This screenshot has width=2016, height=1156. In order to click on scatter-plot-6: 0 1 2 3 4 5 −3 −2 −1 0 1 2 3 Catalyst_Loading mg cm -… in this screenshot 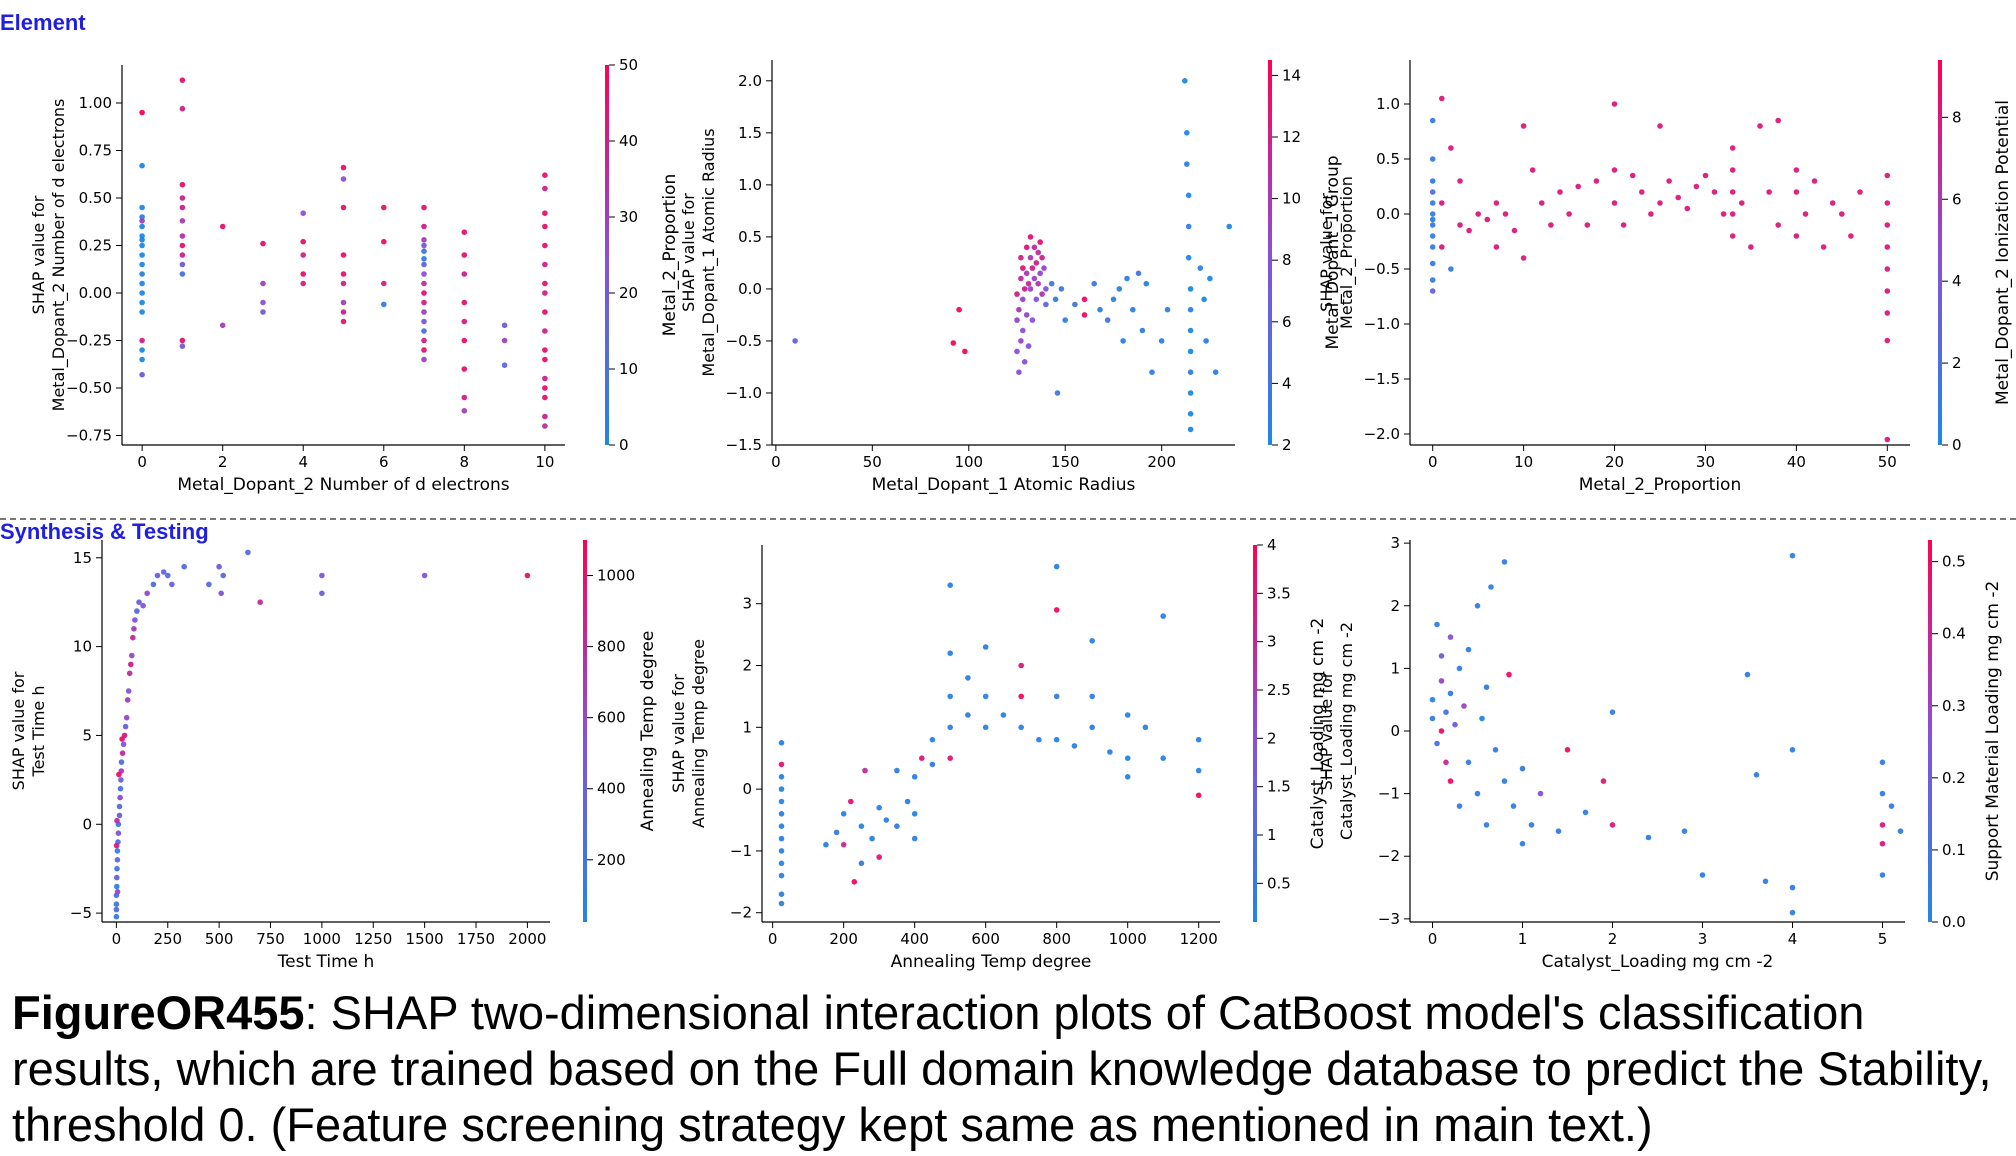, I will do `click(1660, 753)`.